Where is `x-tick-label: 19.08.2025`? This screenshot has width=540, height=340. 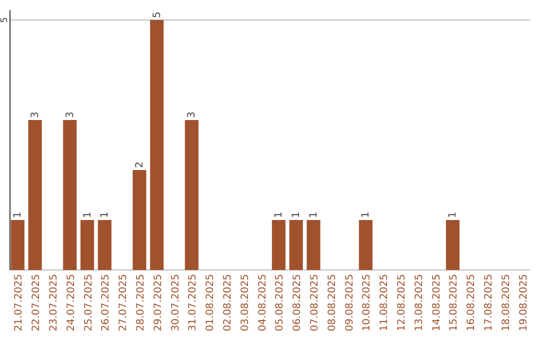
x-tick-label: 19.08.2025 is located at coordinates (524, 303).